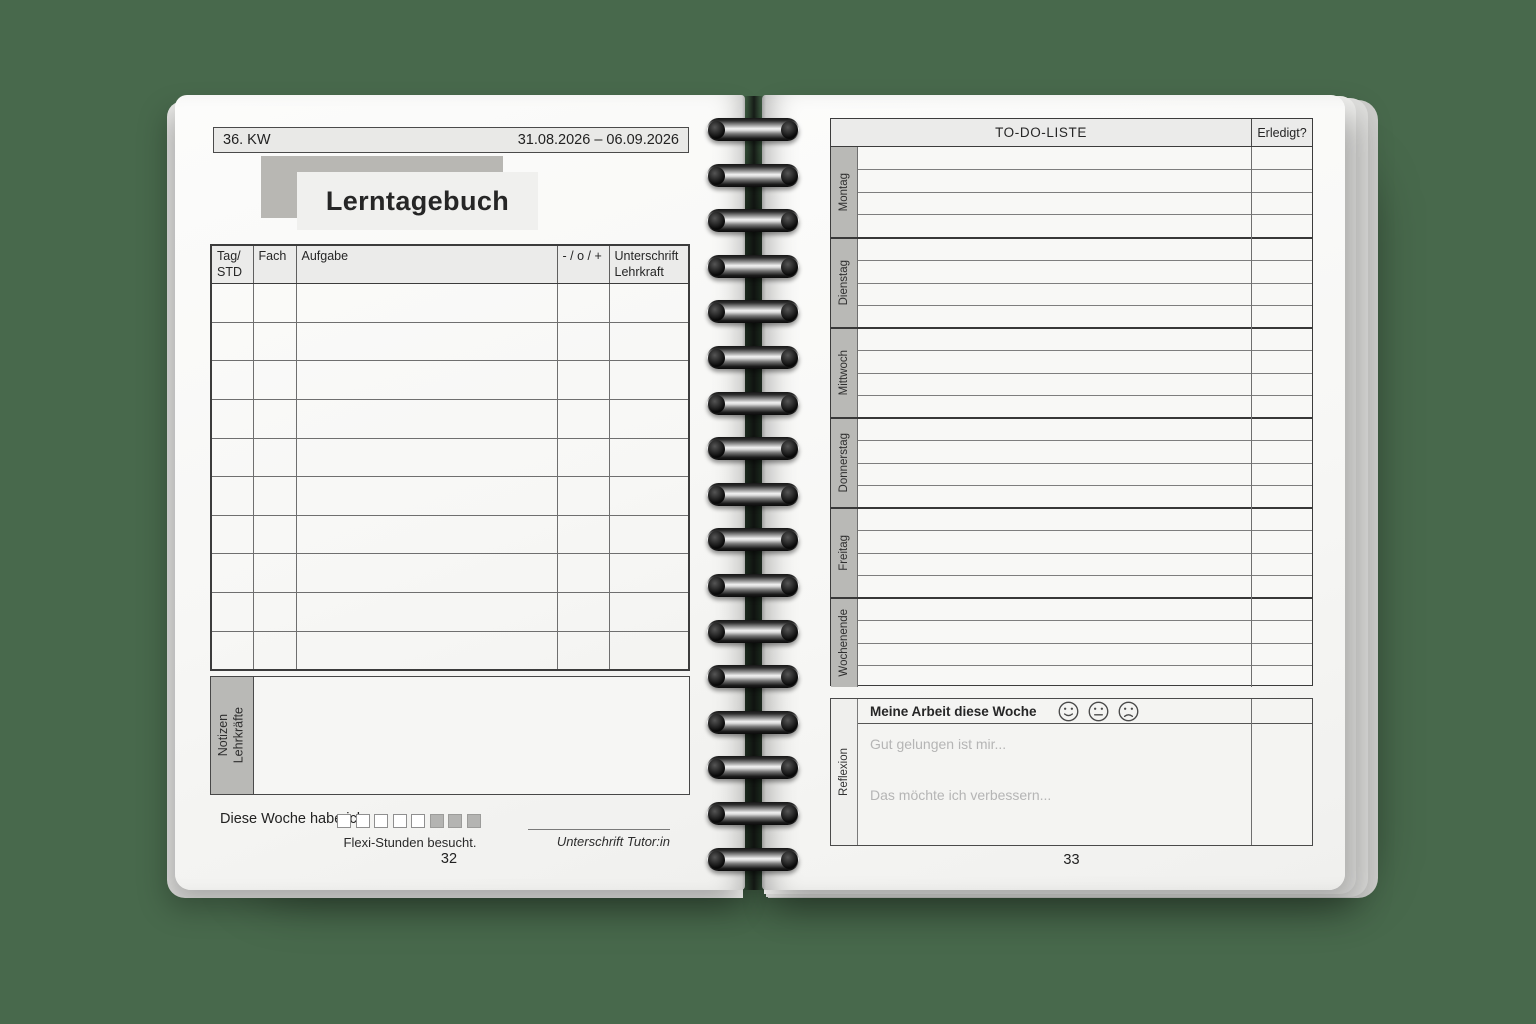 This screenshot has width=1536, height=1024. I want to click on smiley-sad-icon, so click(1128, 711).